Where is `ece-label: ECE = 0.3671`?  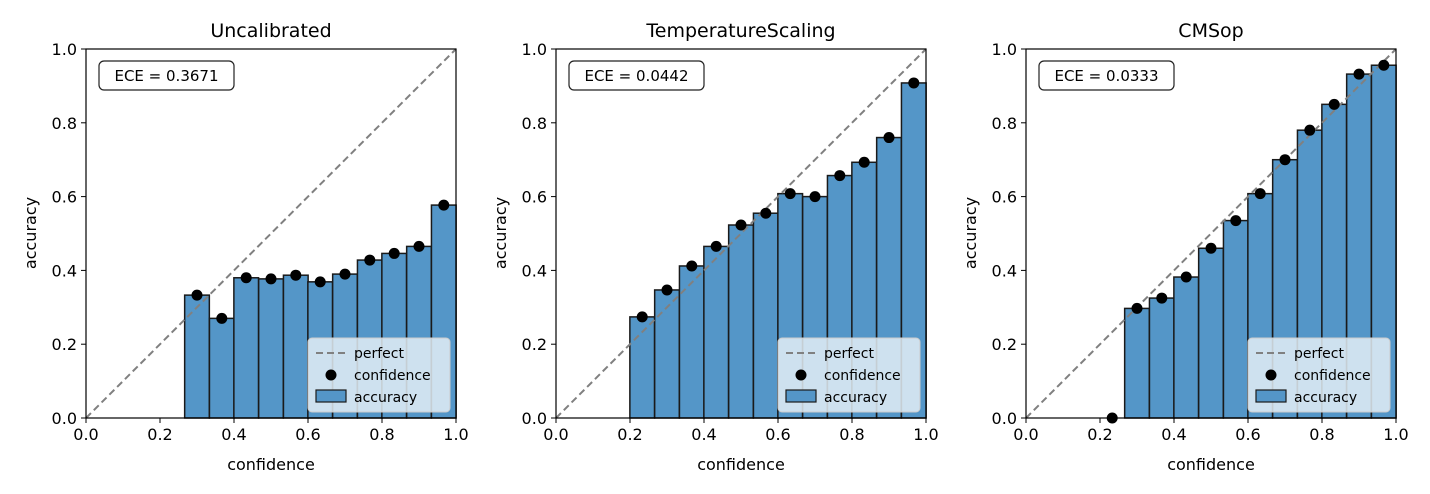 ece-label: ECE = 0.3671 is located at coordinates (166, 76).